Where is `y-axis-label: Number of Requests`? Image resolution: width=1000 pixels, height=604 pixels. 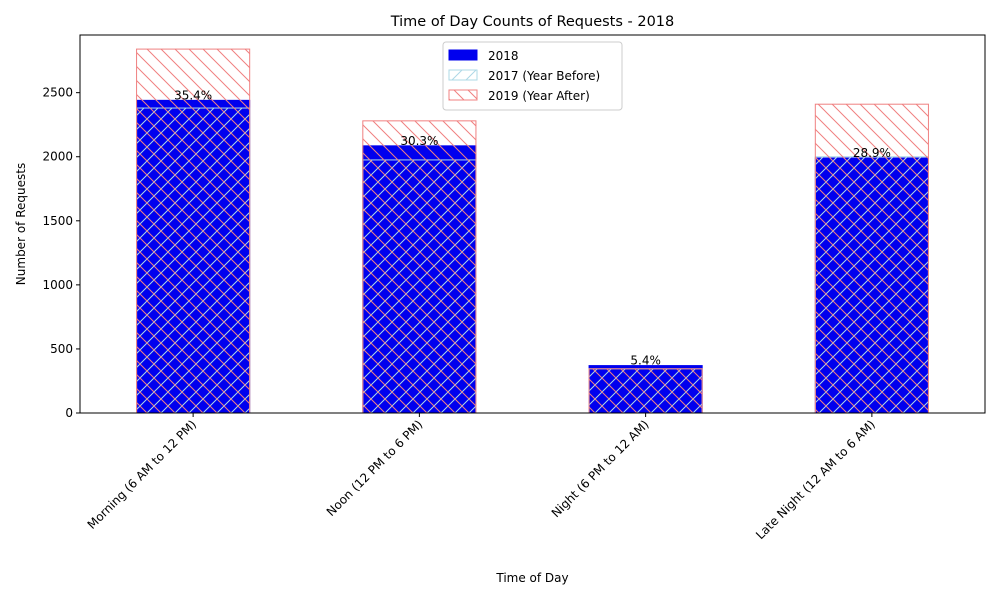
y-axis-label: Number of Requests is located at coordinates (21, 224).